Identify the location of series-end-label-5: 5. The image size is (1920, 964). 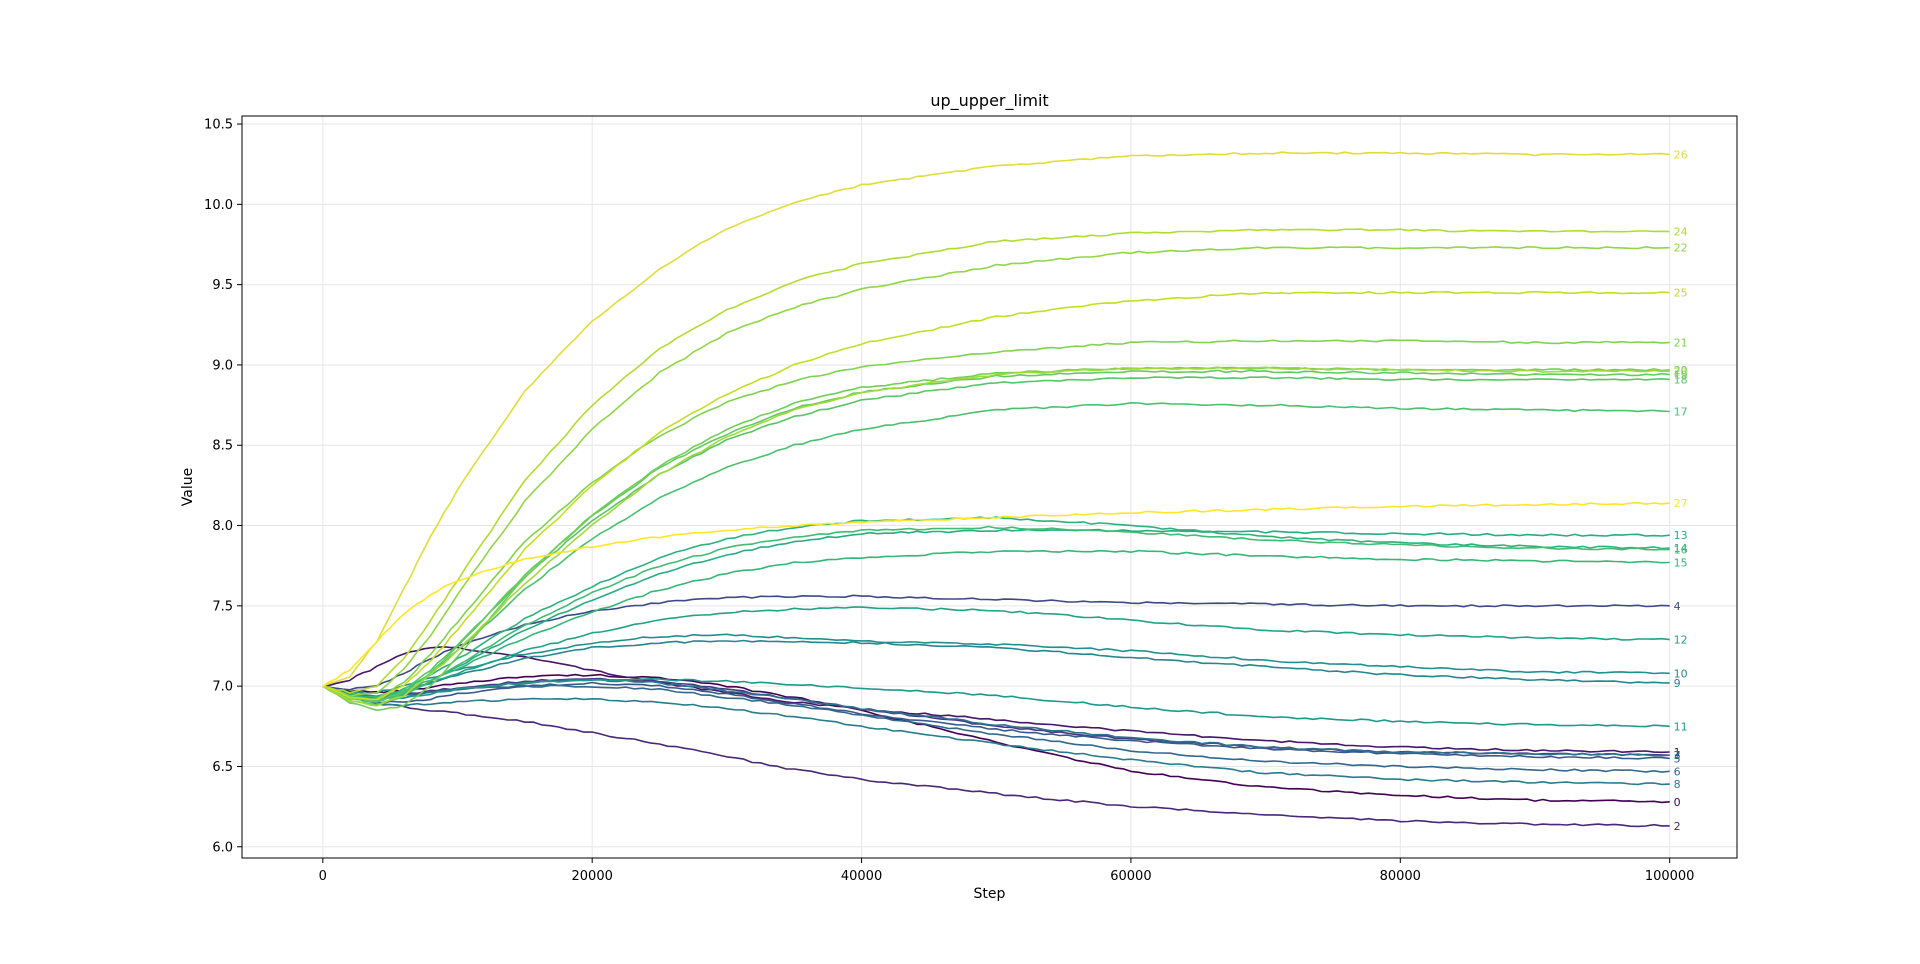
(1677, 758).